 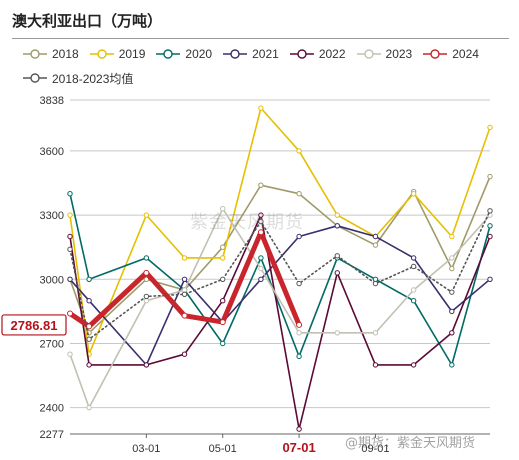 I want to click on legend-entry: 2020, so click(x=183, y=54).